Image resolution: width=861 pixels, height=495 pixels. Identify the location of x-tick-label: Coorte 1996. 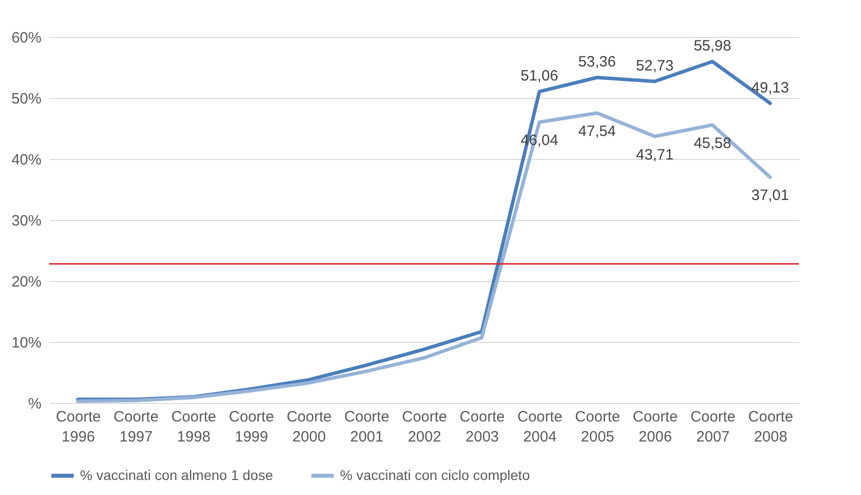
(78, 427).